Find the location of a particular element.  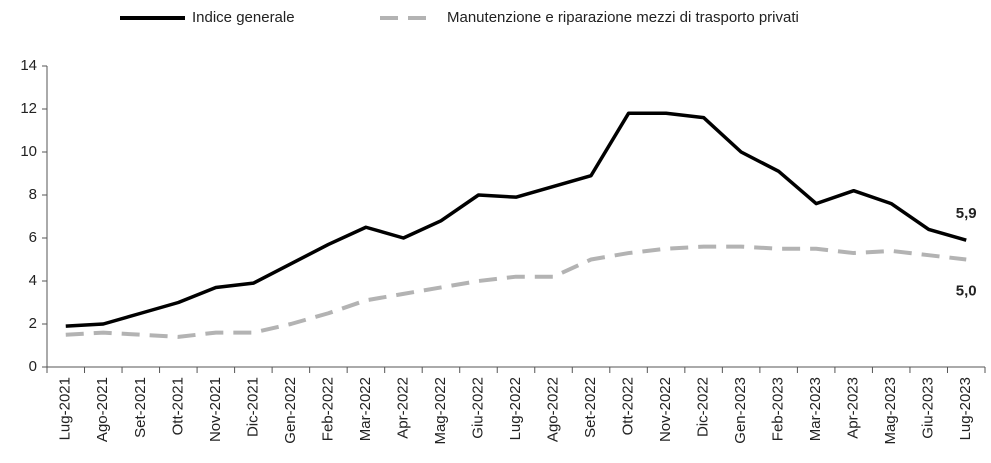

x-tick-label: Lug-2023 is located at coordinates (965, 408).